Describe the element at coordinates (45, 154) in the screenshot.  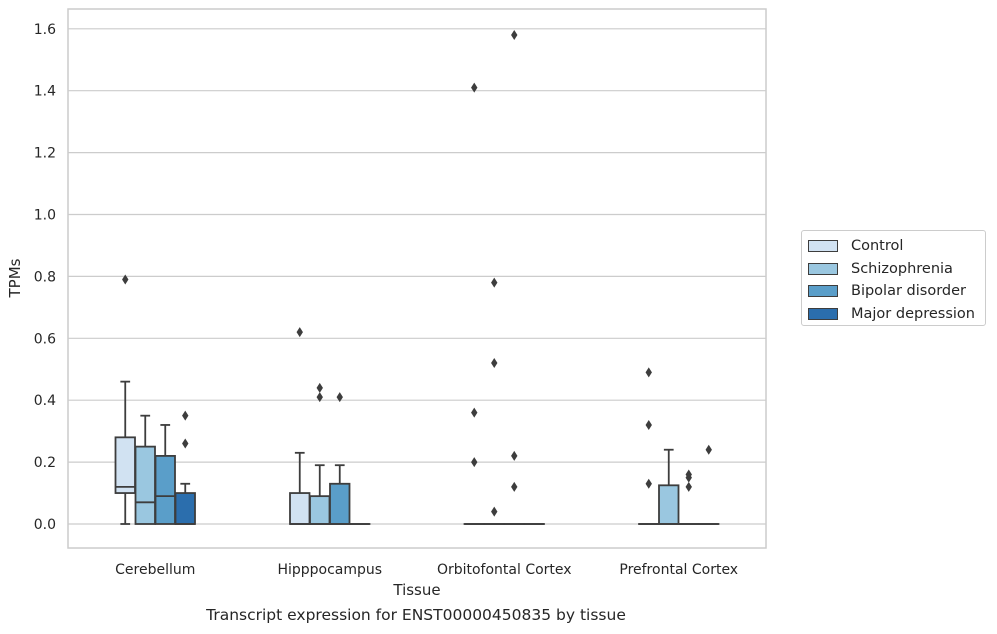
I see `y-tick-label: 1.2` at that location.